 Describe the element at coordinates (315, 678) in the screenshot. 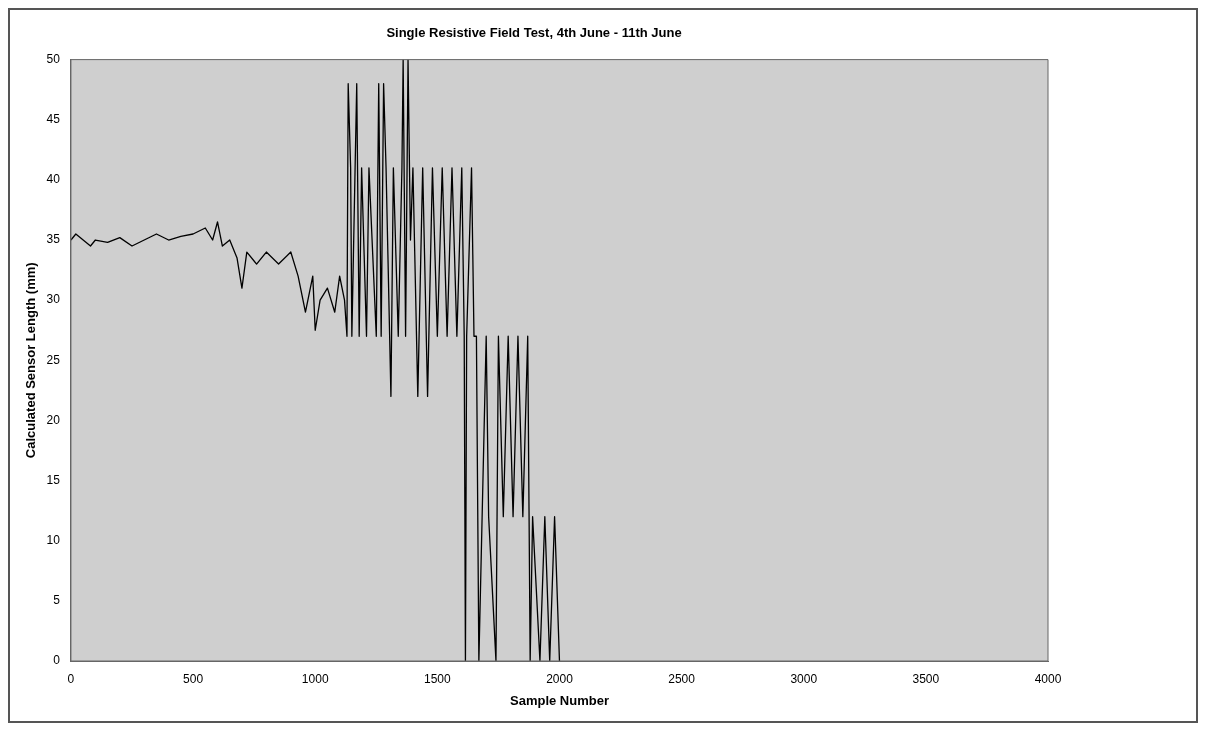

I see `x-tick-label: 1000` at that location.